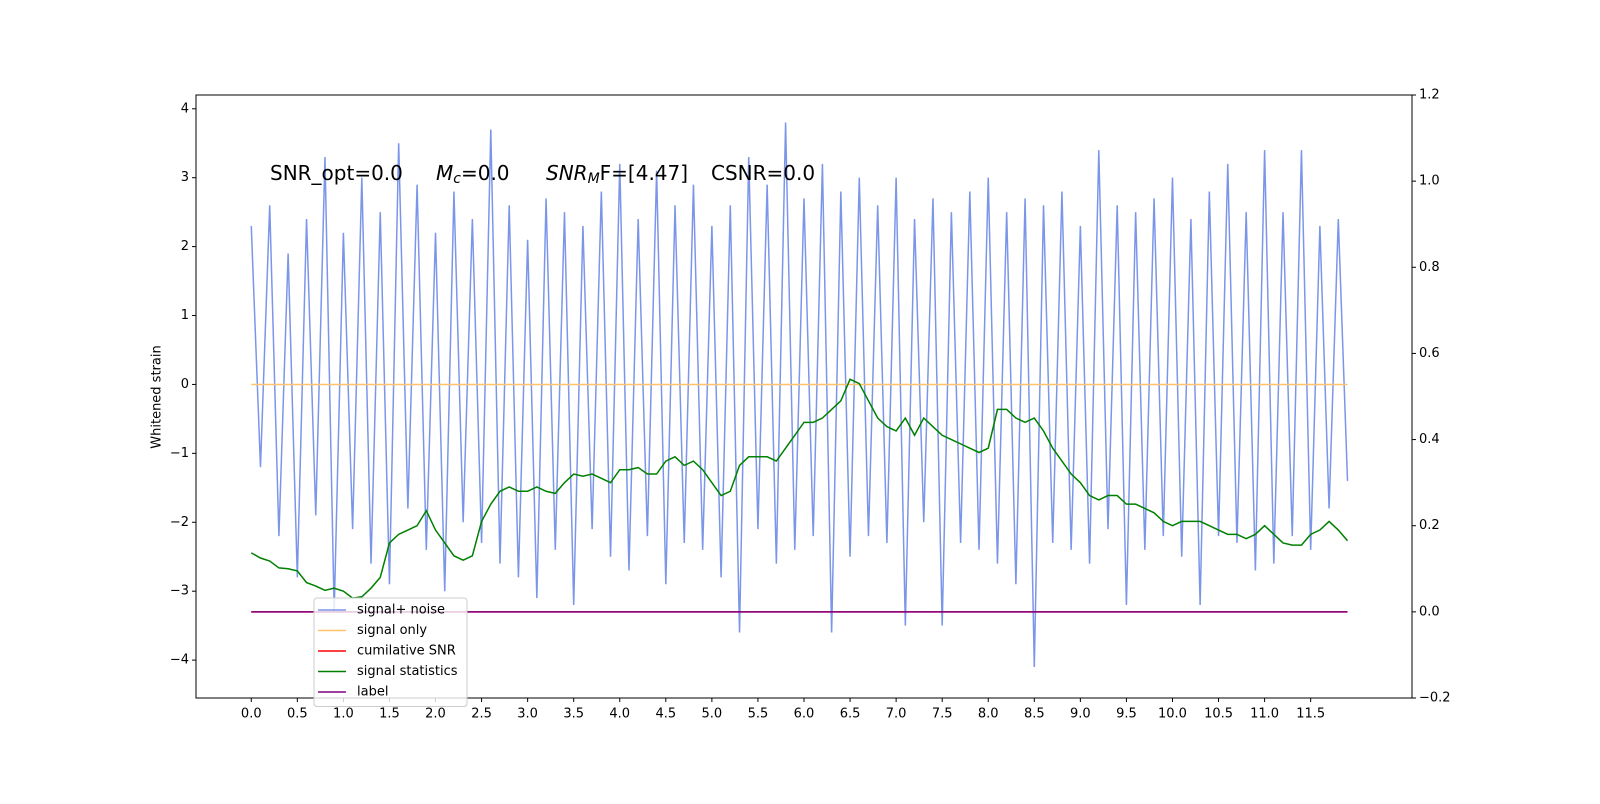 Image resolution: width=1600 pixels, height=804 pixels. What do you see at coordinates (1429, 439) in the screenshot?
I see `y2-tick-label: 0.4` at bounding box center [1429, 439].